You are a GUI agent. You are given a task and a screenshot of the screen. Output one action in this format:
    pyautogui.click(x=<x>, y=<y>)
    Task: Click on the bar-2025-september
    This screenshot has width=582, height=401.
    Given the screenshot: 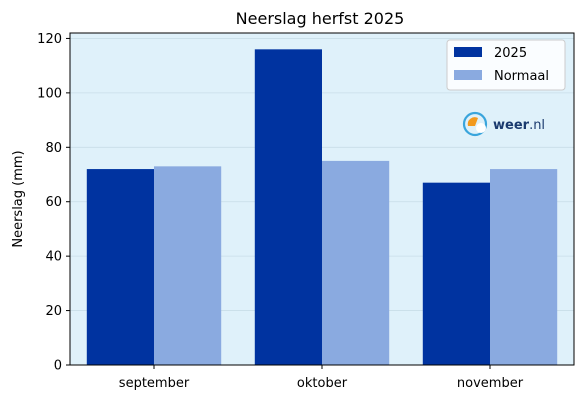 What is the action you would take?
    pyautogui.click(x=120, y=267)
    